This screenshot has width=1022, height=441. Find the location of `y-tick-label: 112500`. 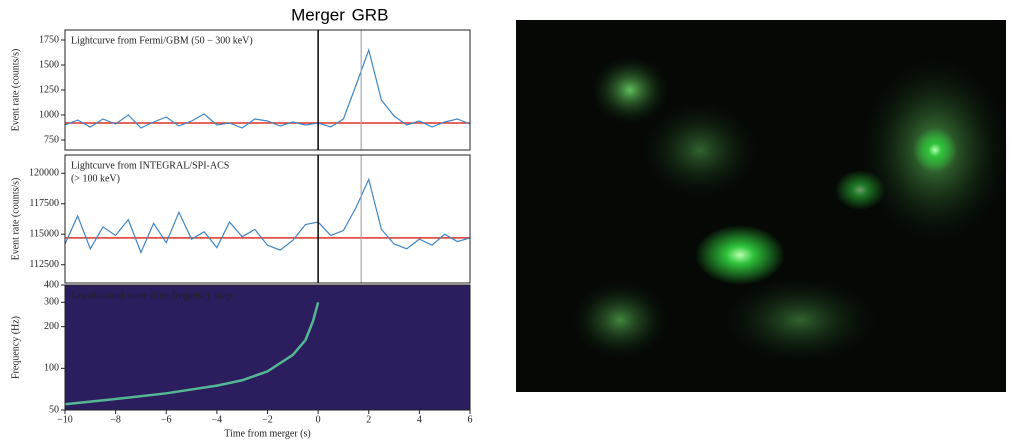

y-tick-label: 112500 is located at coordinates (44, 264).